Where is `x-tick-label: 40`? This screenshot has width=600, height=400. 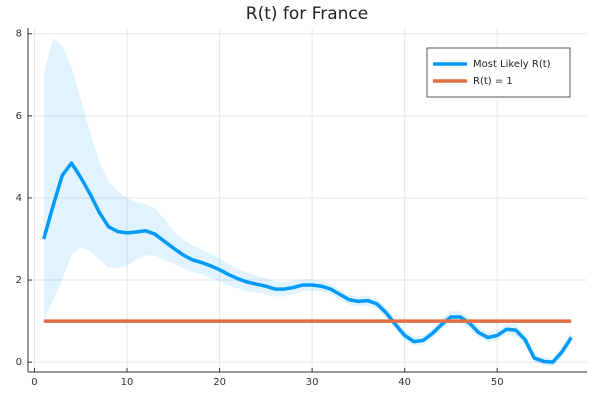
x-tick-label: 40 is located at coordinates (404, 382).